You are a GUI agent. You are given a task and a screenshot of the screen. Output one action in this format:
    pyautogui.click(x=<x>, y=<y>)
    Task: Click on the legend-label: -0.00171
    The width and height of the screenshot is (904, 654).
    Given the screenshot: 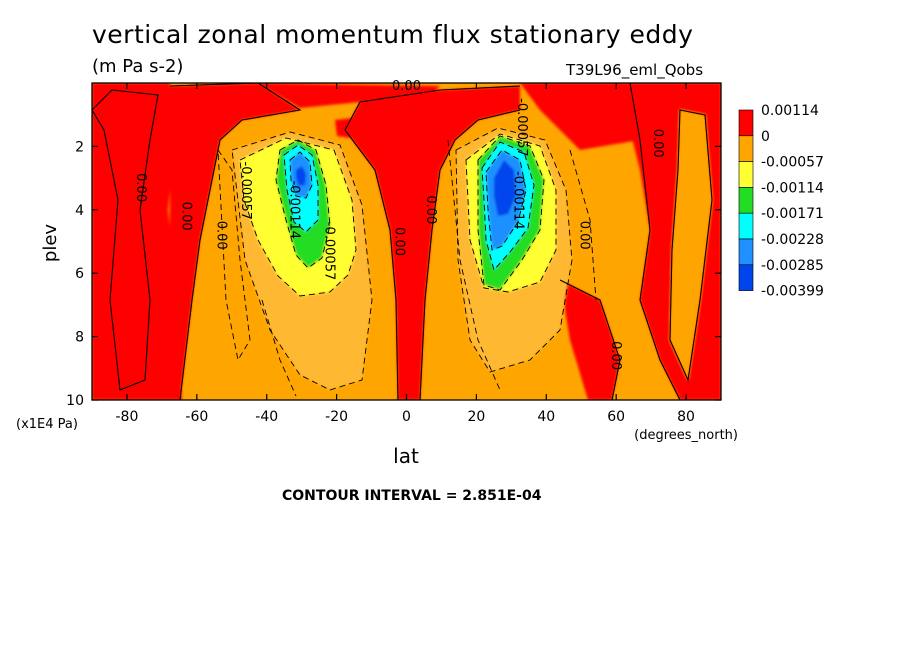 What is the action you would take?
    pyautogui.click(x=792, y=214)
    